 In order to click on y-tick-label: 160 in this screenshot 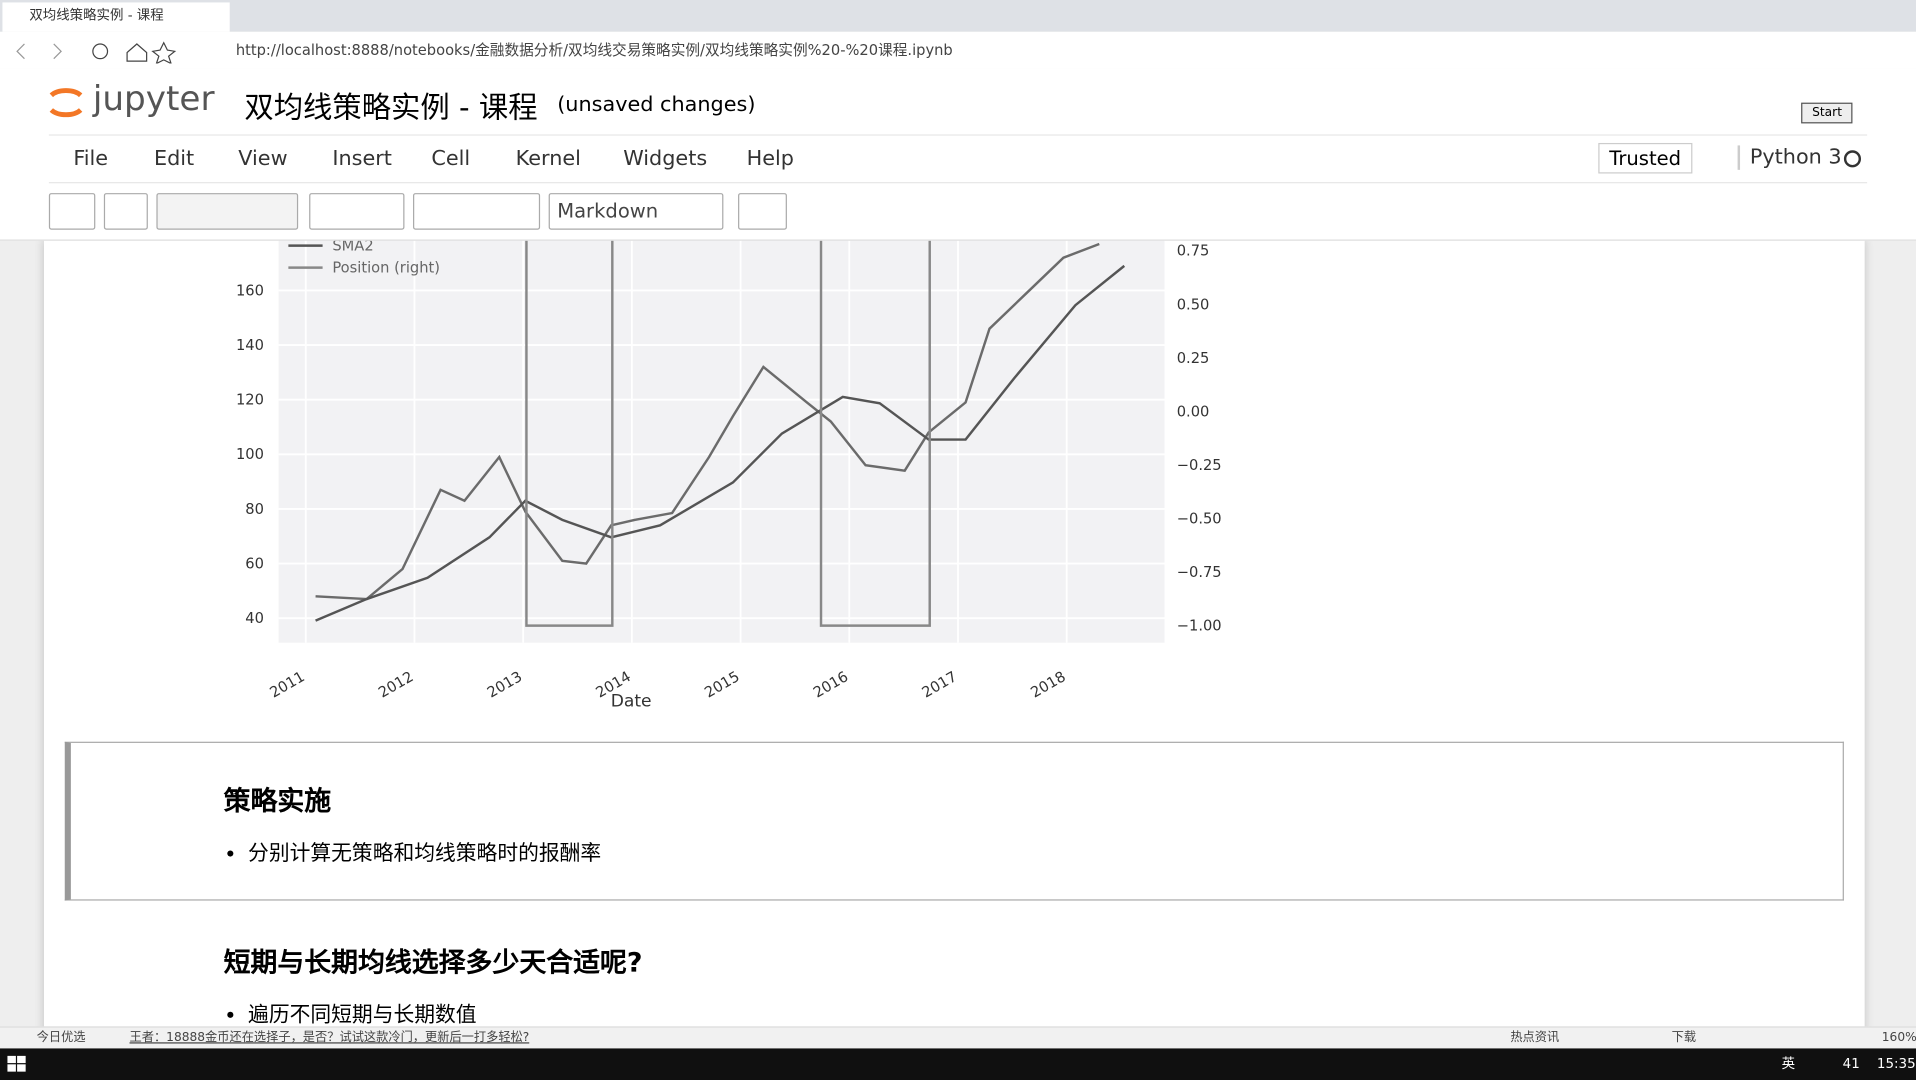, I will do `click(250, 290)`.